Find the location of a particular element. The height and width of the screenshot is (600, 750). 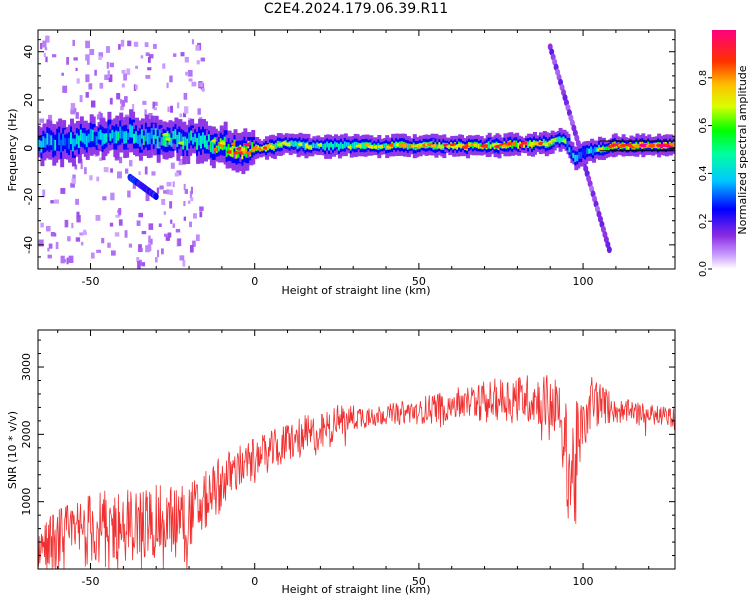

colorbar-tick-label: 0.8 is located at coordinates (703, 78).